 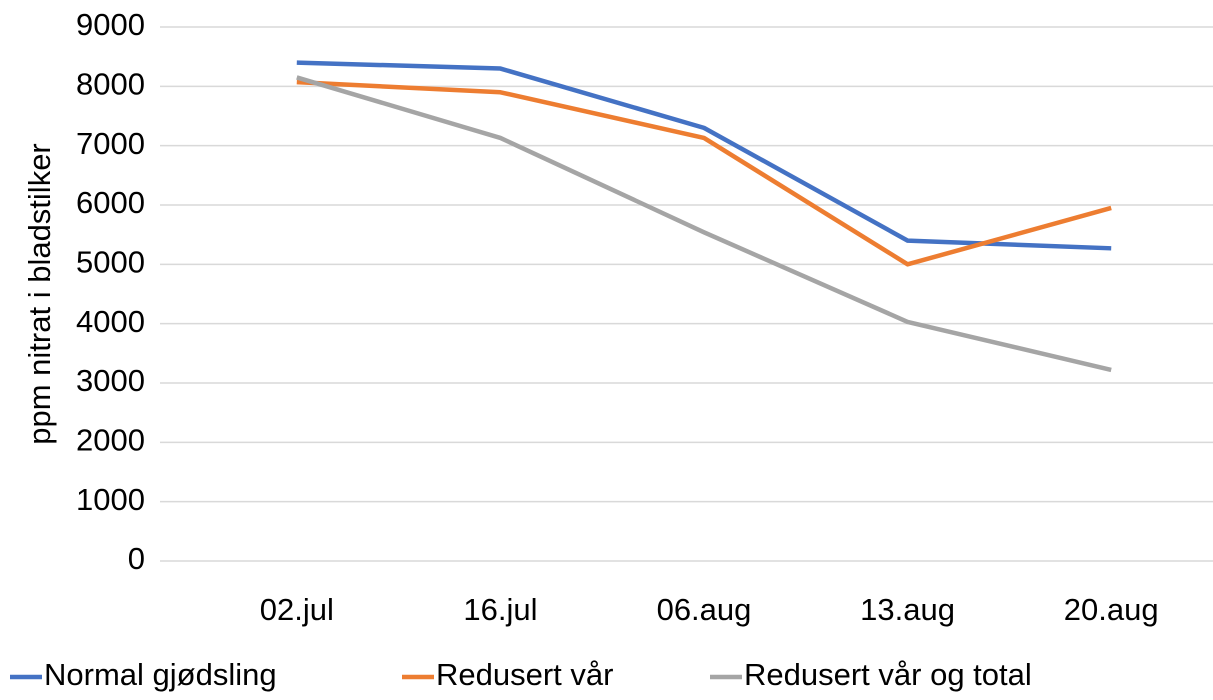 What do you see at coordinates (704, 609) in the screenshot?
I see `x-tick-label: 06.aug` at bounding box center [704, 609].